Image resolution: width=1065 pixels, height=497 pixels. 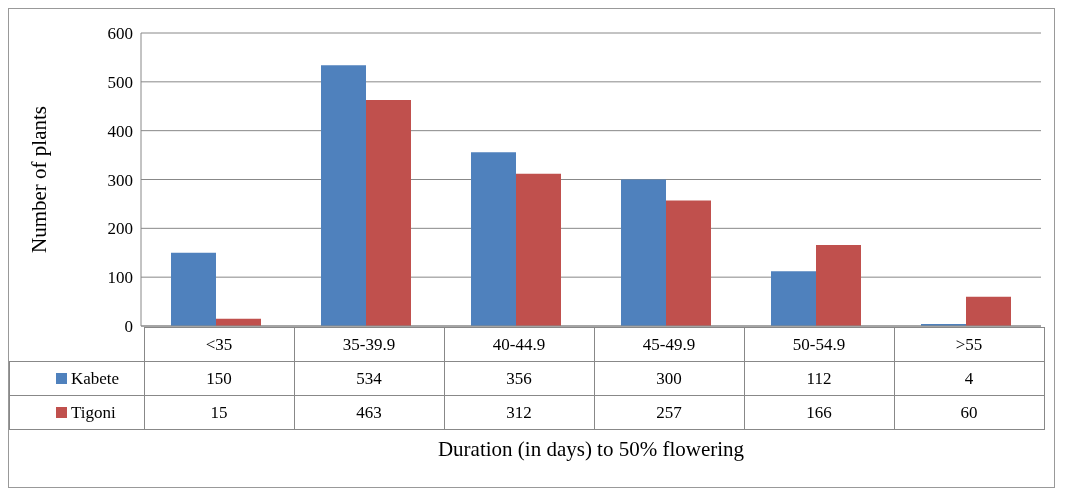 I want to click on legend-label: Kabete, so click(x=76, y=378).